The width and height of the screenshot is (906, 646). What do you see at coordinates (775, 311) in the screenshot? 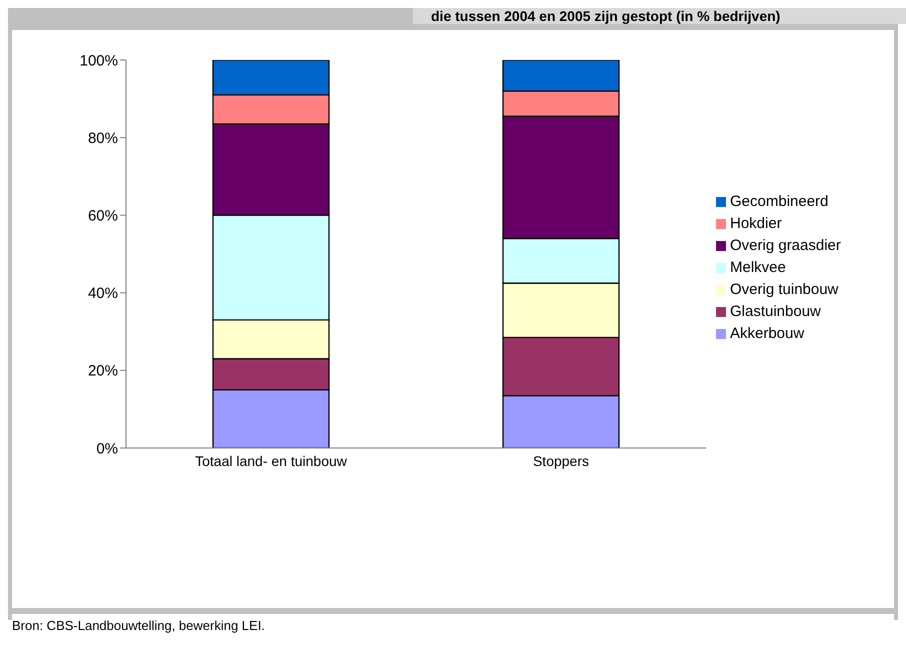
I see `legend-label: Glastuinbouw` at bounding box center [775, 311].